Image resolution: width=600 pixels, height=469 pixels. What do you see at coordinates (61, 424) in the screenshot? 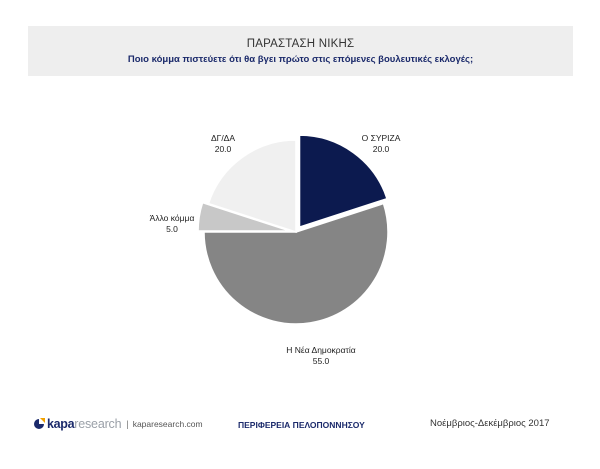
I see `logo-kapa-text: kapa` at bounding box center [61, 424].